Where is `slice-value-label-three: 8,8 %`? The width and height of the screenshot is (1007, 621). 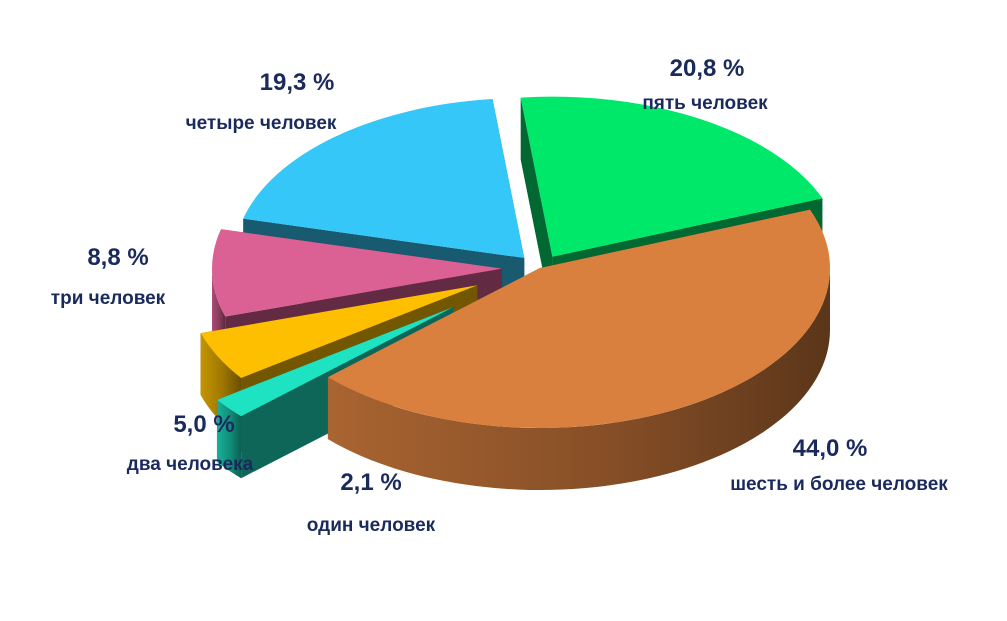 slice-value-label-three: 8,8 % is located at coordinates (117, 257).